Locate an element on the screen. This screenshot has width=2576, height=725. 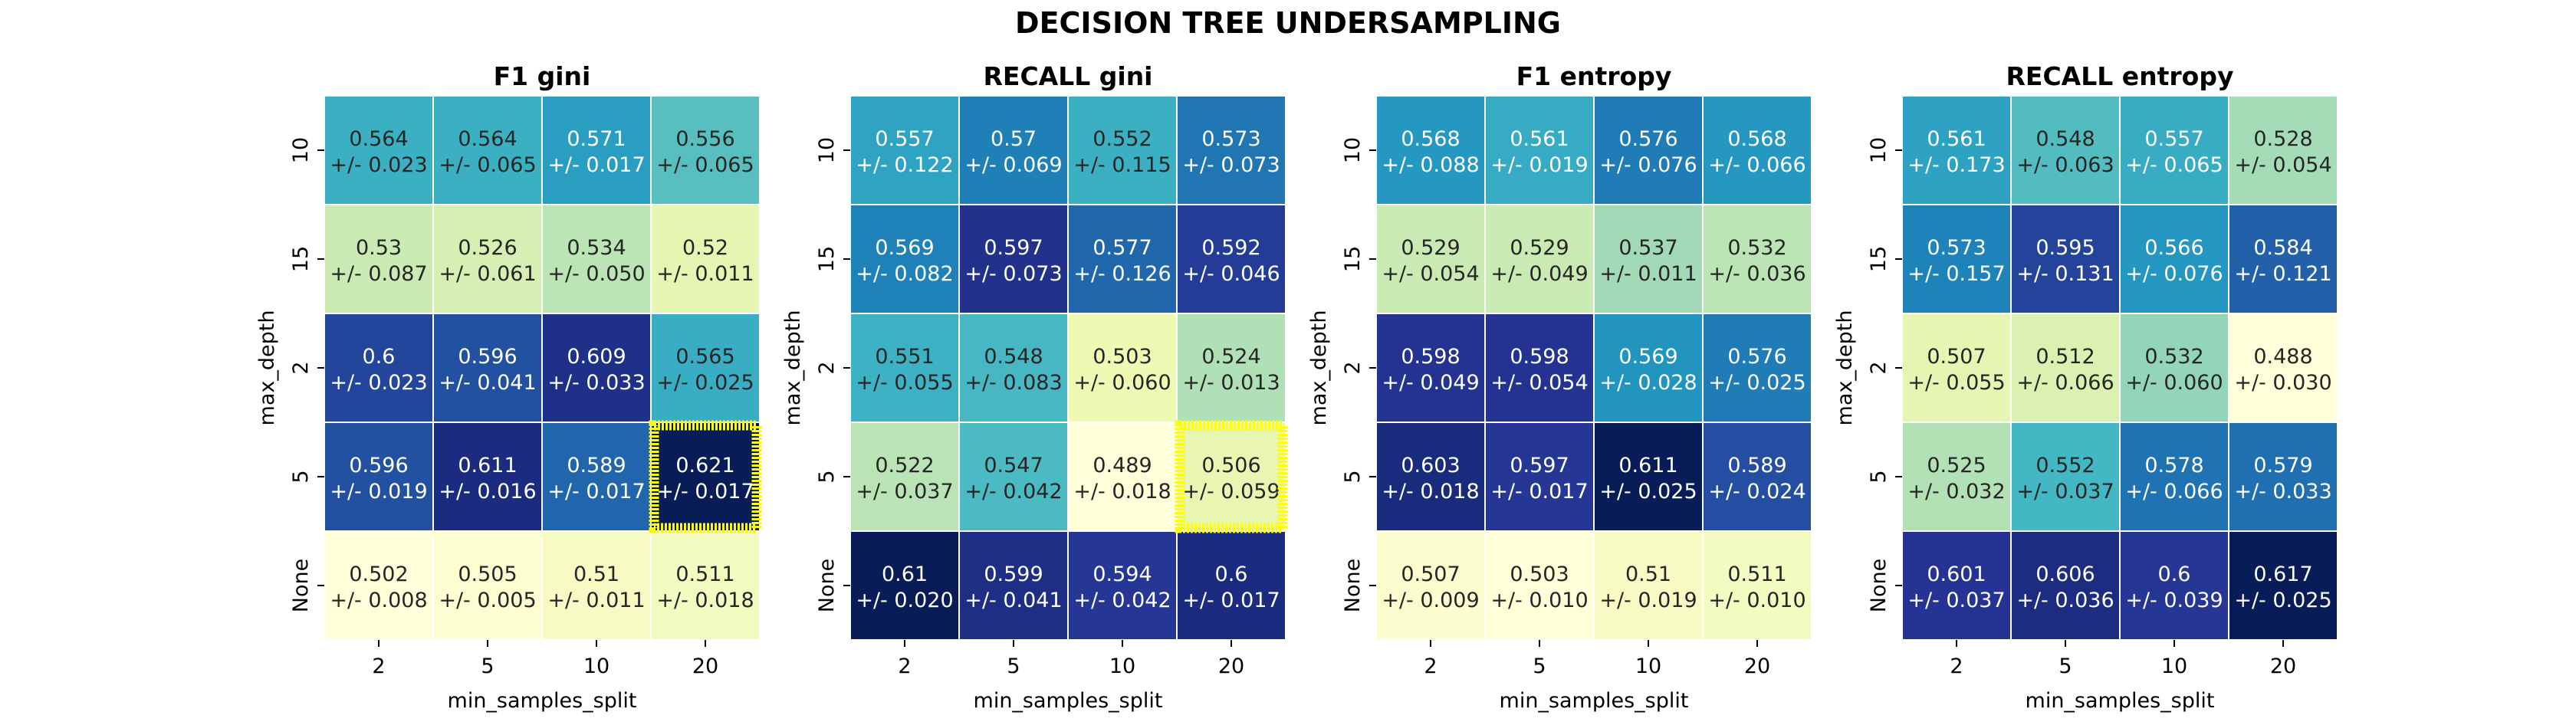
cell-value-label: 0.568 is located at coordinates (1430, 139).